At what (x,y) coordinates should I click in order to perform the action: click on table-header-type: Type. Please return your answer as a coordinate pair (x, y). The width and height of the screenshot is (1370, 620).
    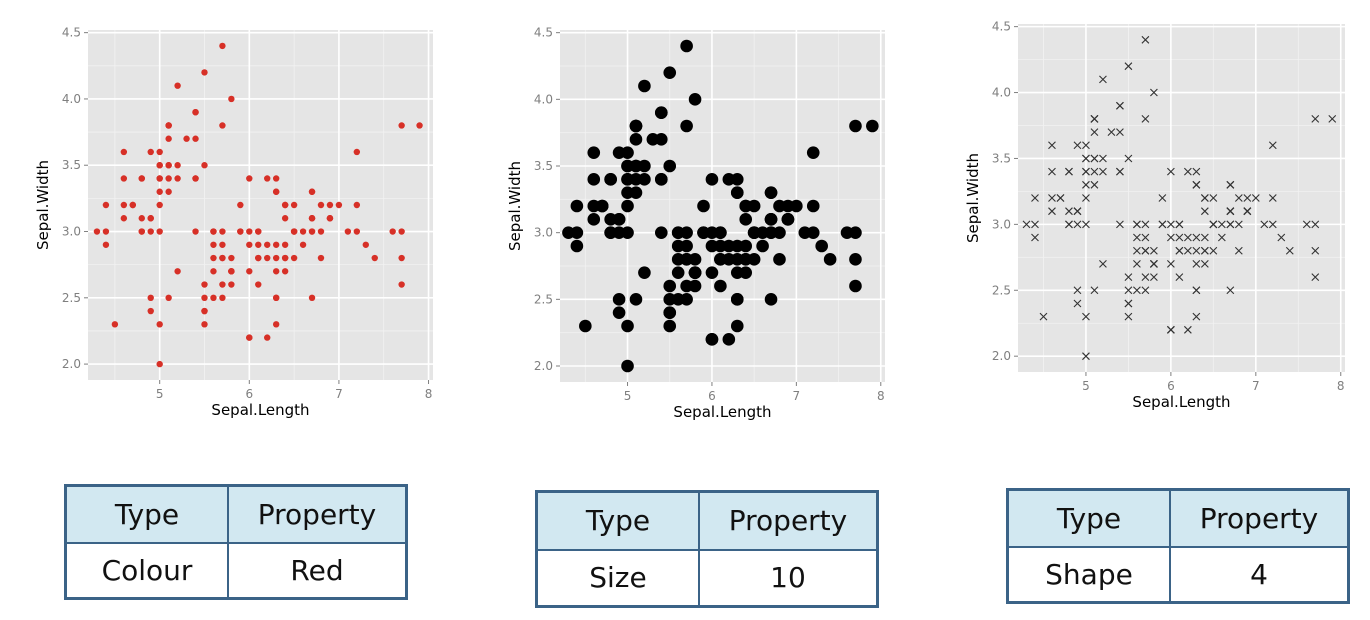
    Looking at the image, I should click on (146, 514).